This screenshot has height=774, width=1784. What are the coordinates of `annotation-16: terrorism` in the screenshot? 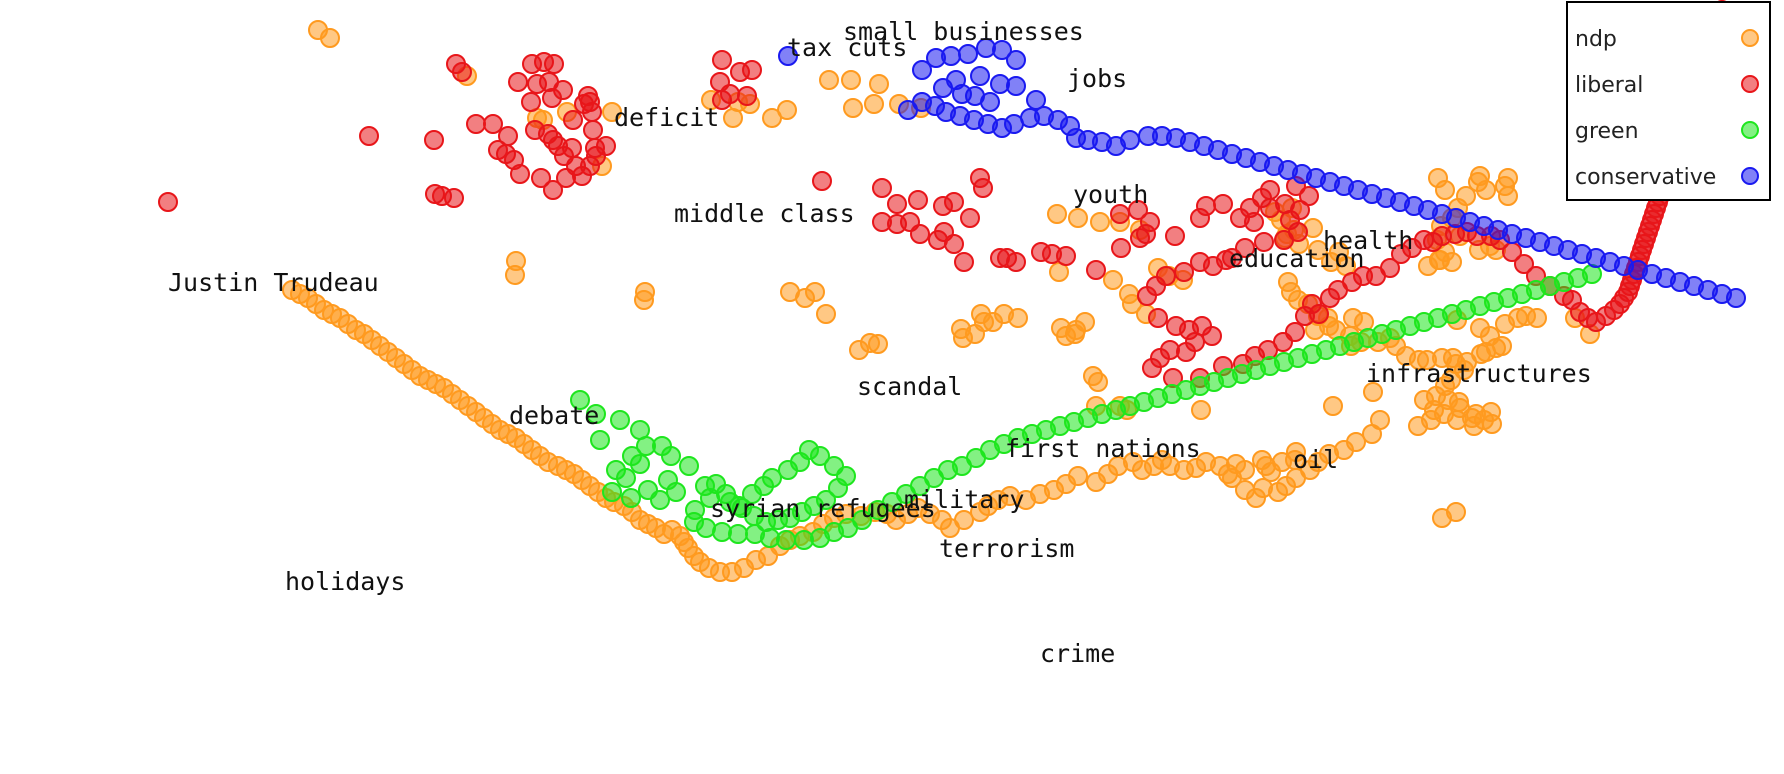 It's located at (1006, 548).